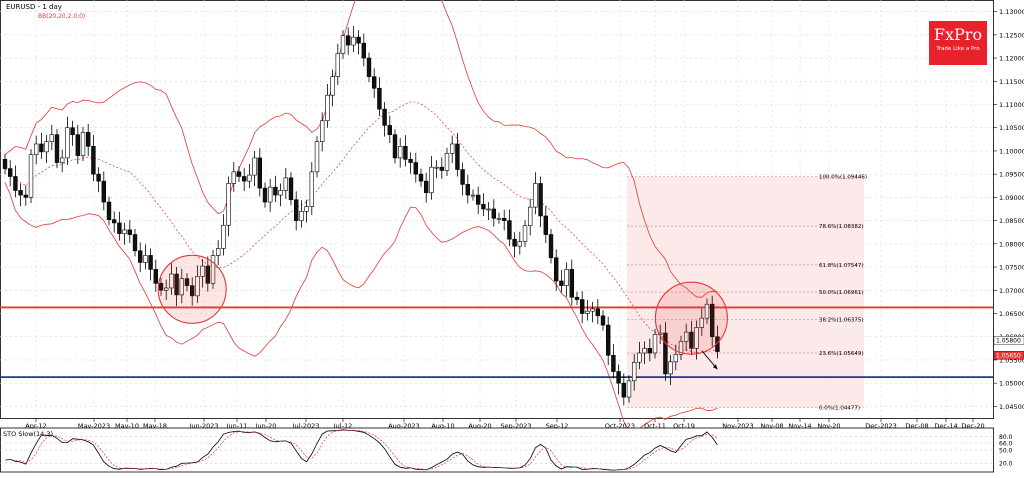 Image resolution: width=1024 pixels, height=478 pixels. I want to click on fib-level-label: 100.0%(1.09446), so click(843, 178).